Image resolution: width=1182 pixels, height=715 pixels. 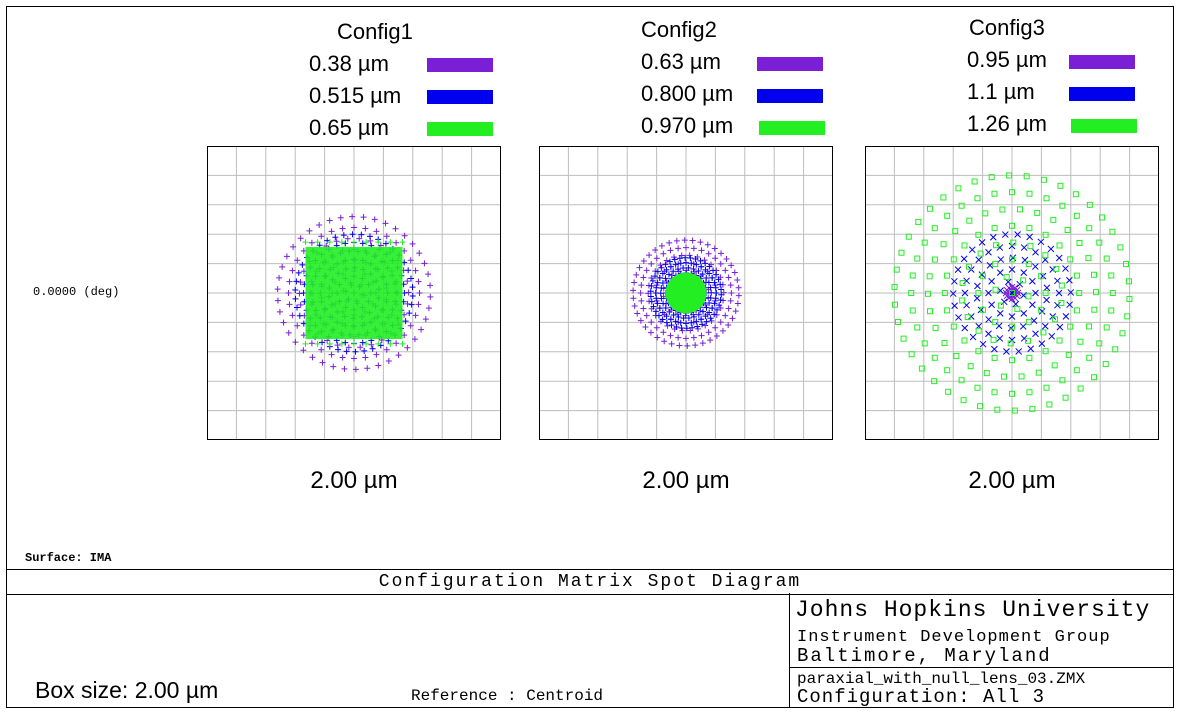 I want to click on plot-grid, so click(x=1012, y=293).